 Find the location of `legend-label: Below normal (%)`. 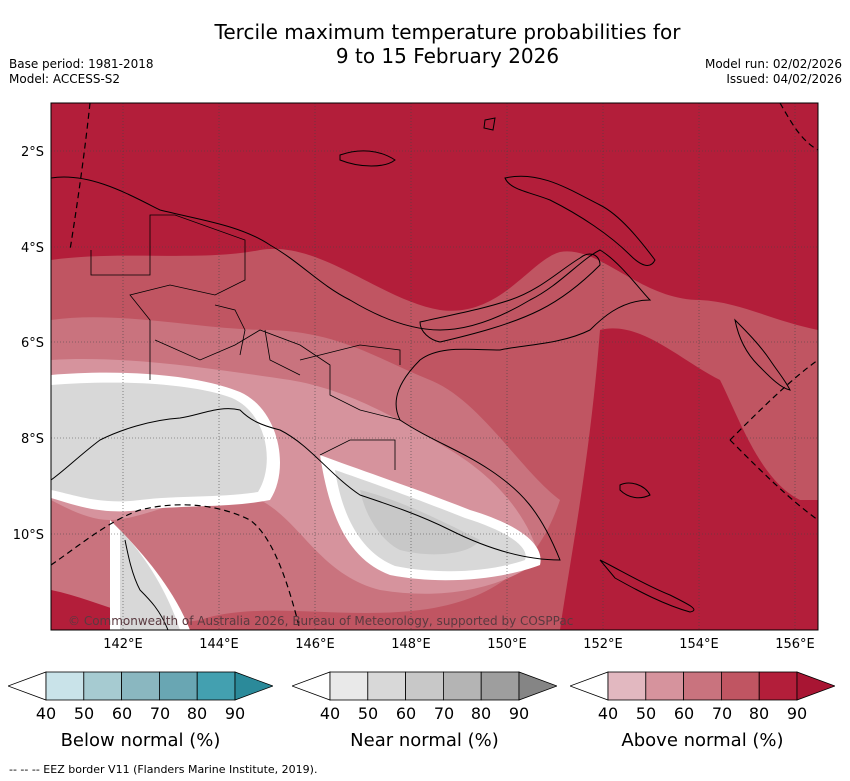

legend-label: Below normal (%) is located at coordinates (140, 740).